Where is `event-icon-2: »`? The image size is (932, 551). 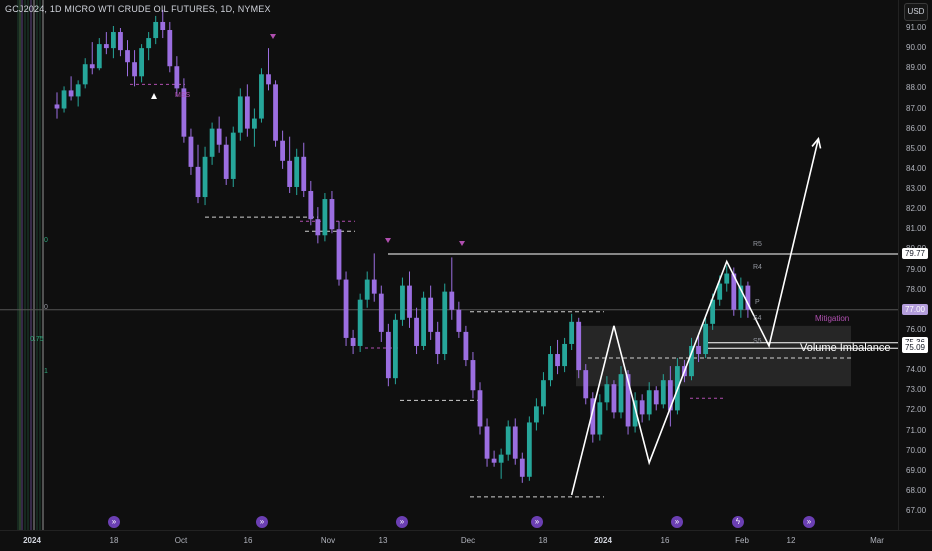 event-icon-2: » is located at coordinates (262, 522).